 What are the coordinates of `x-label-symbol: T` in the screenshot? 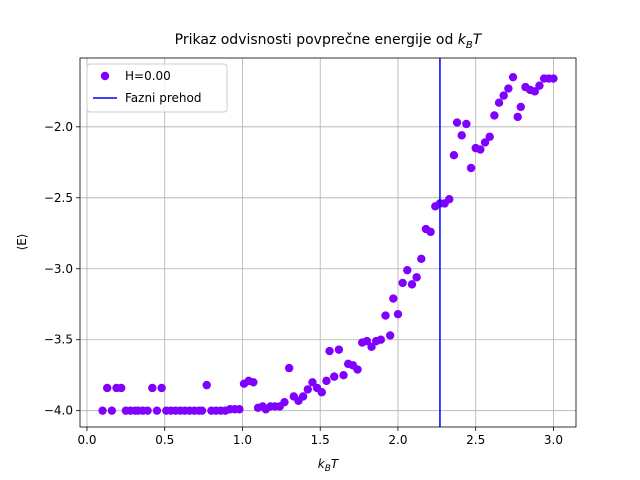 It's located at (335, 464).